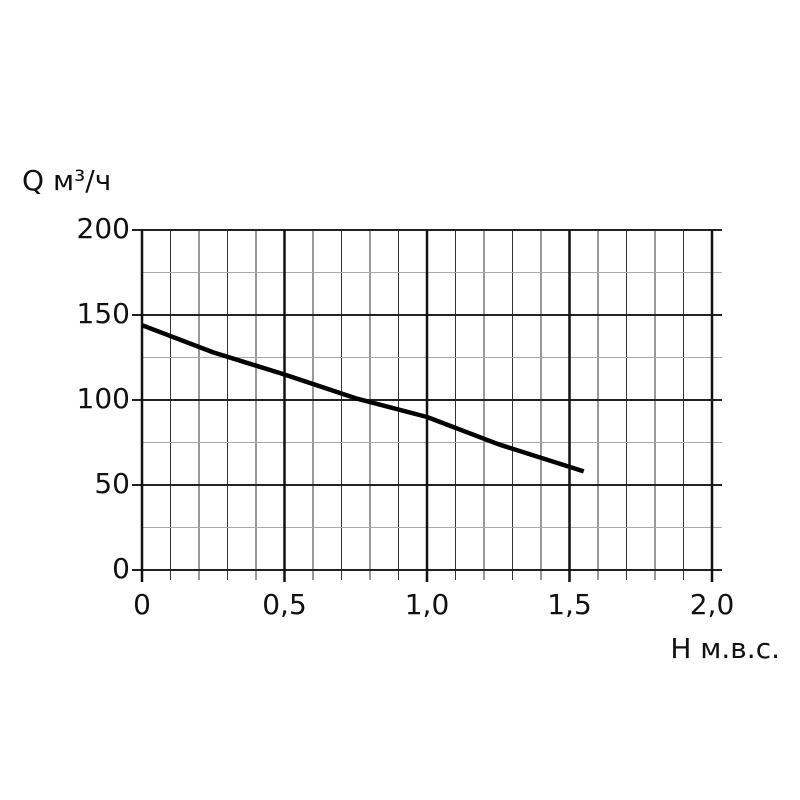 This screenshot has height=800, width=800. What do you see at coordinates (112, 483) in the screenshot?
I see `y-tick-label: 50` at bounding box center [112, 483].